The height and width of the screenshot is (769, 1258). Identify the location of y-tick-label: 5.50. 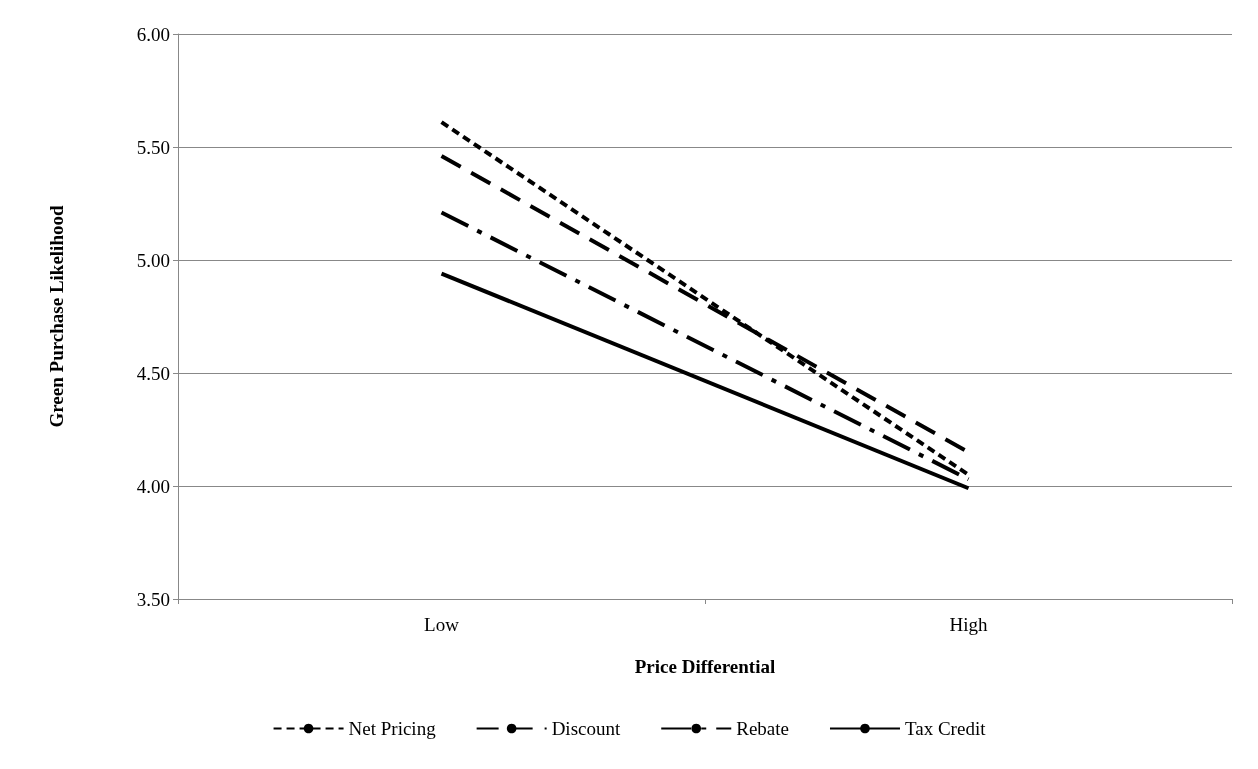
(153, 147).